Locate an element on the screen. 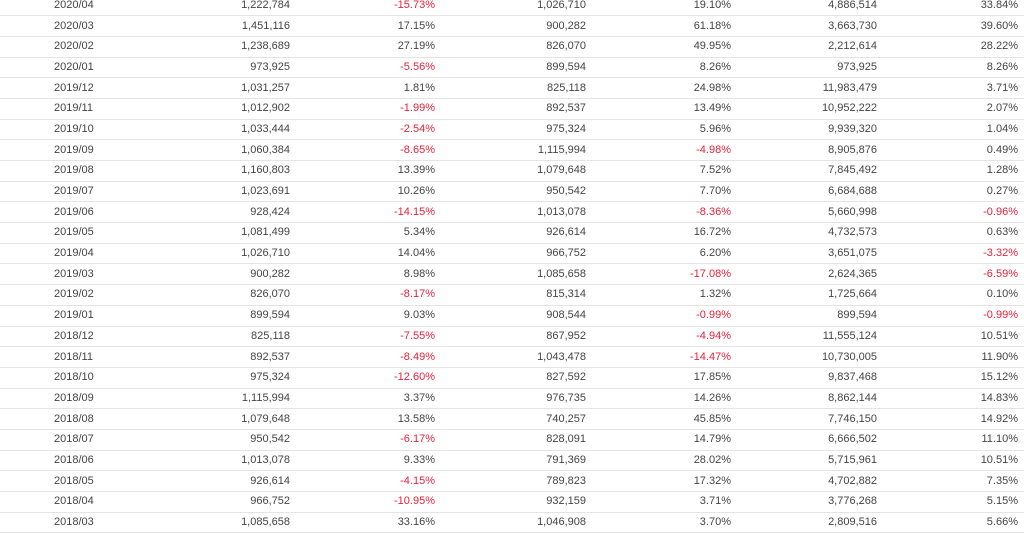  cumulative-cell: 9,837,468 is located at coordinates (811, 378).